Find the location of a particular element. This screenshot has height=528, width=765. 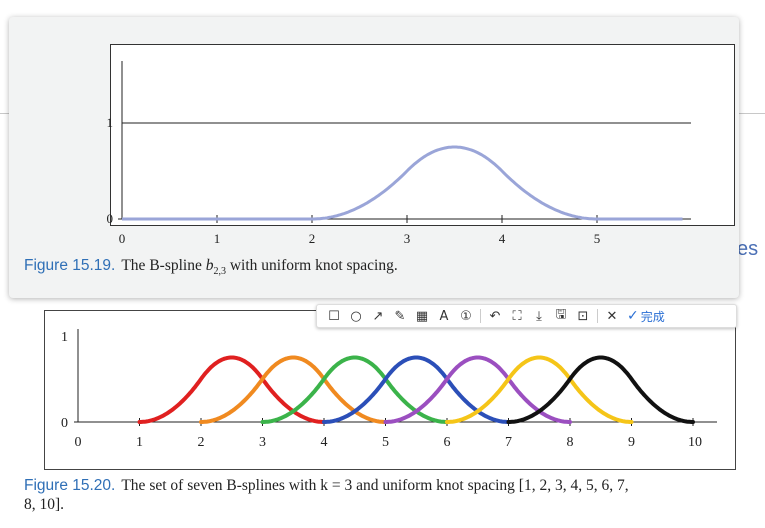

undo-button: ↶ is located at coordinates (495, 316).